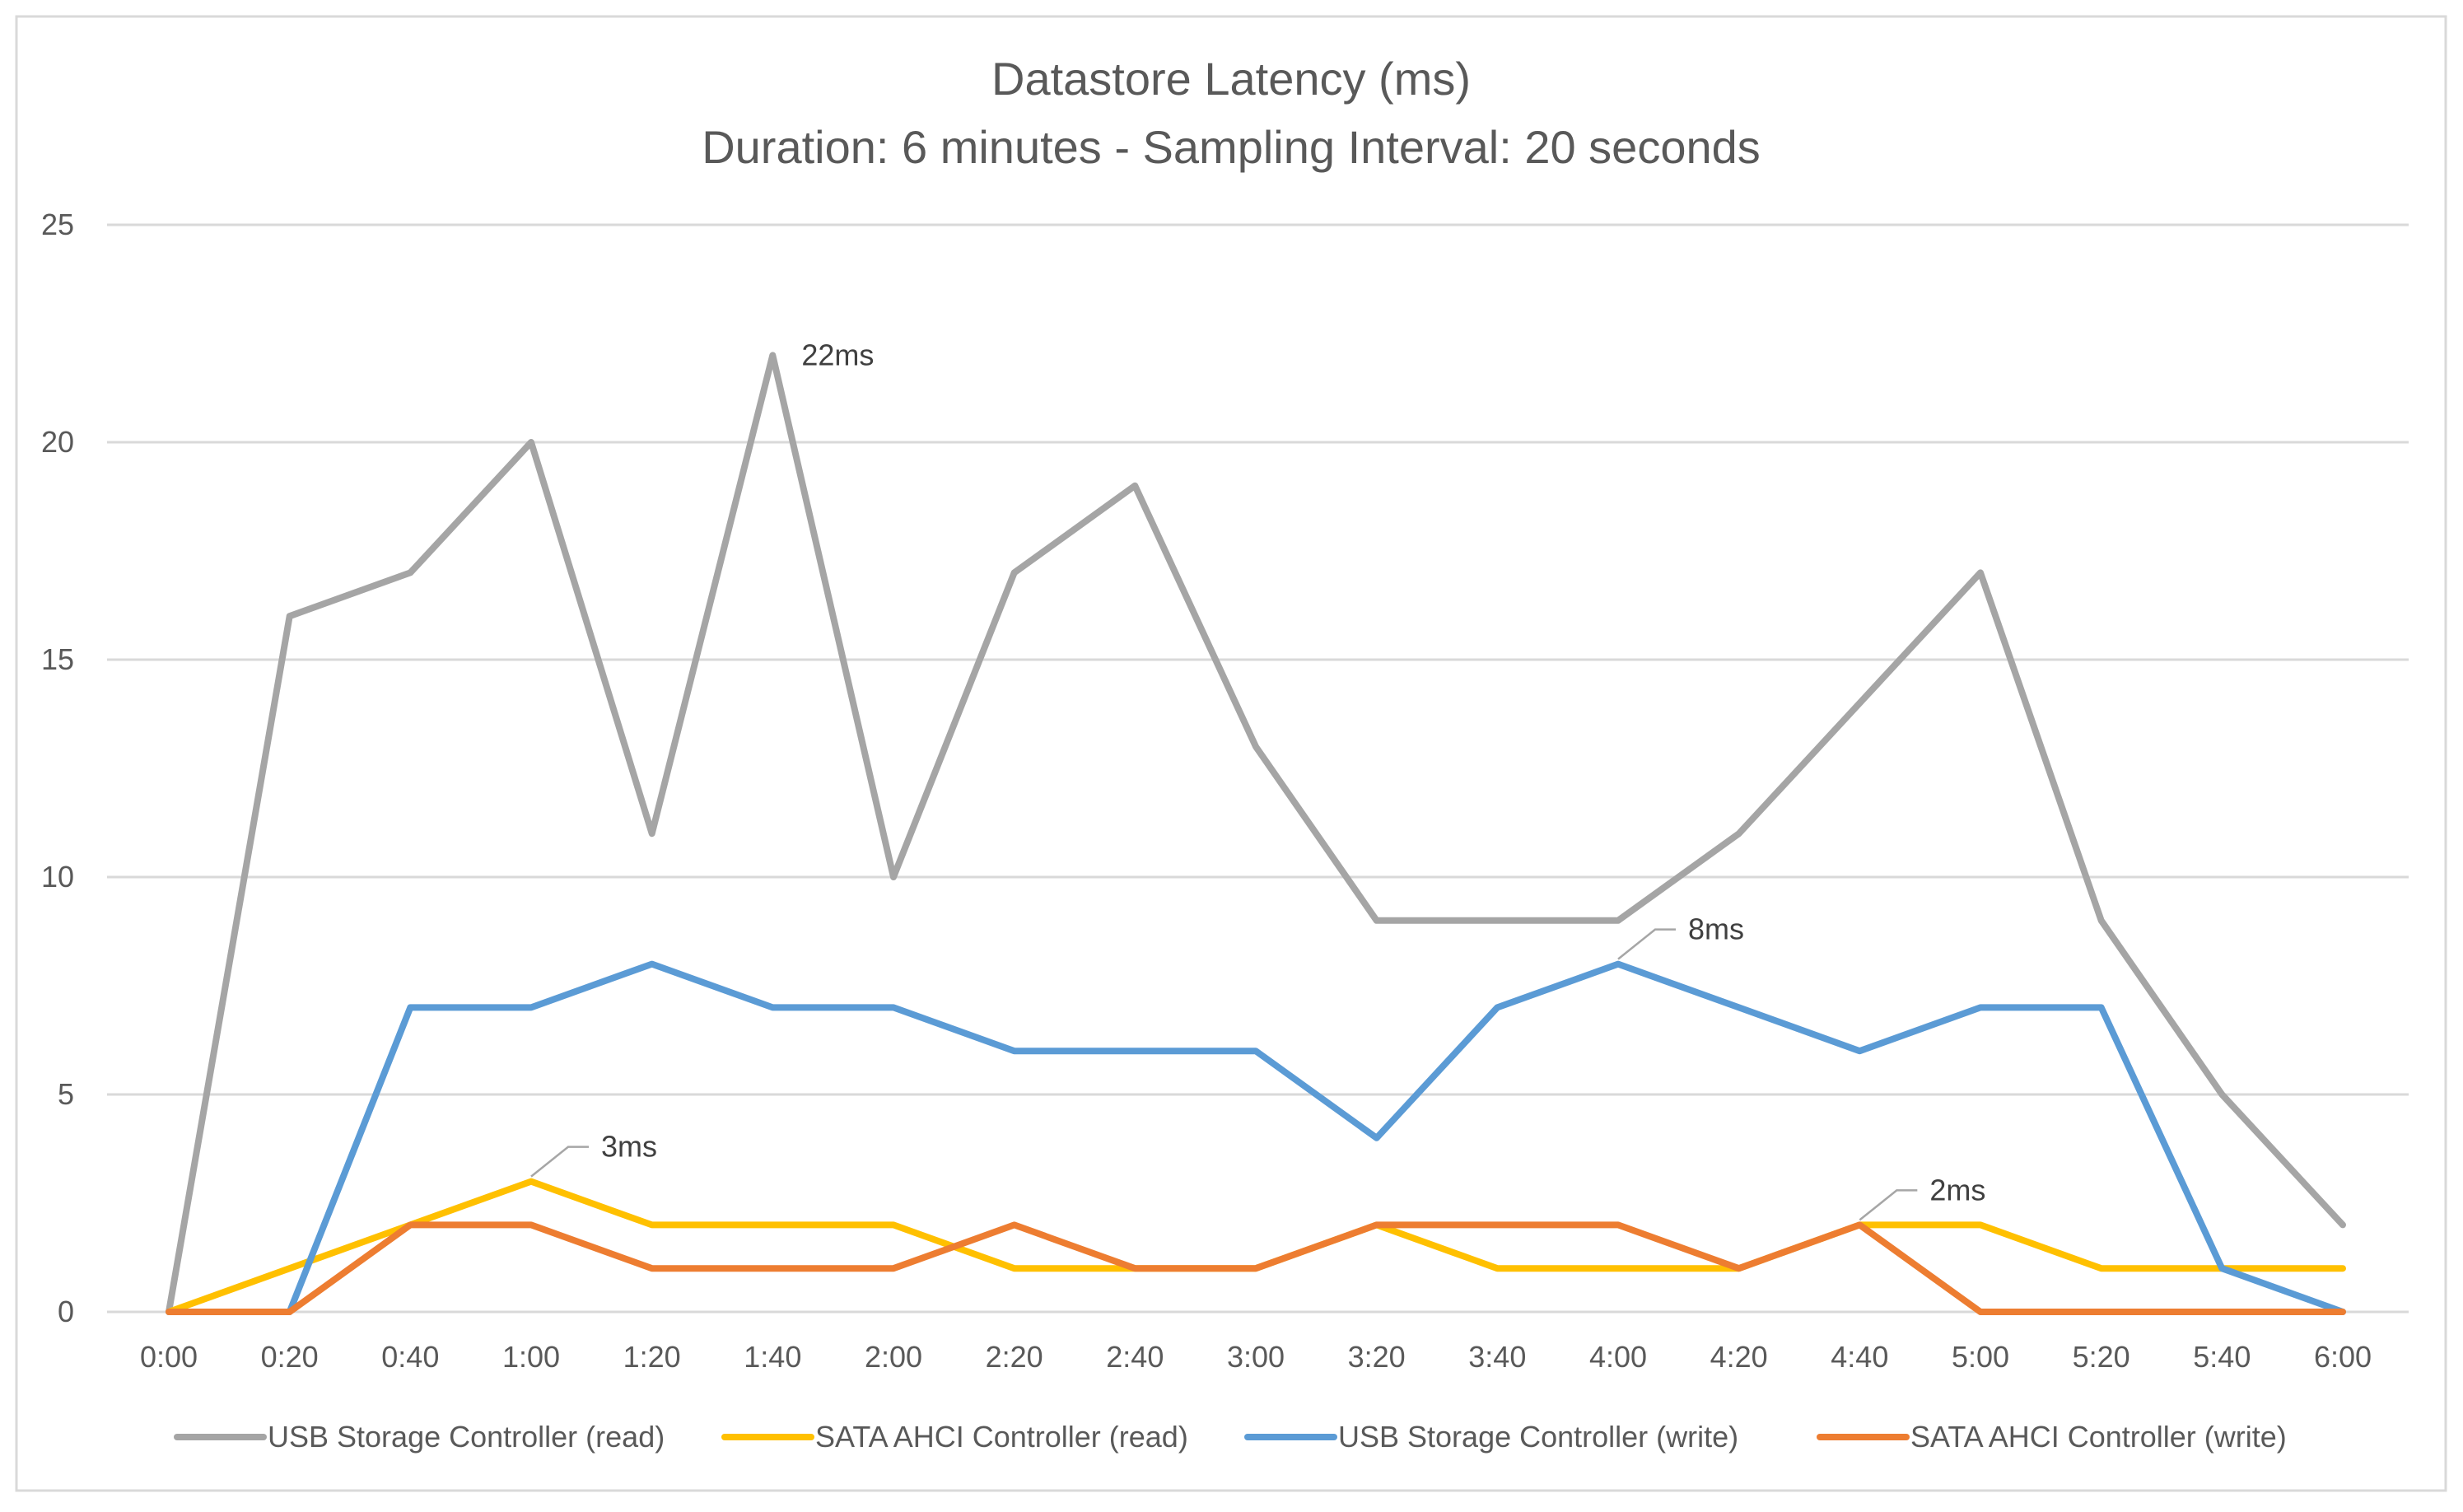 The width and height of the screenshot is (2463, 1512). I want to click on x-tick-label: 5:40, so click(2222, 1357).